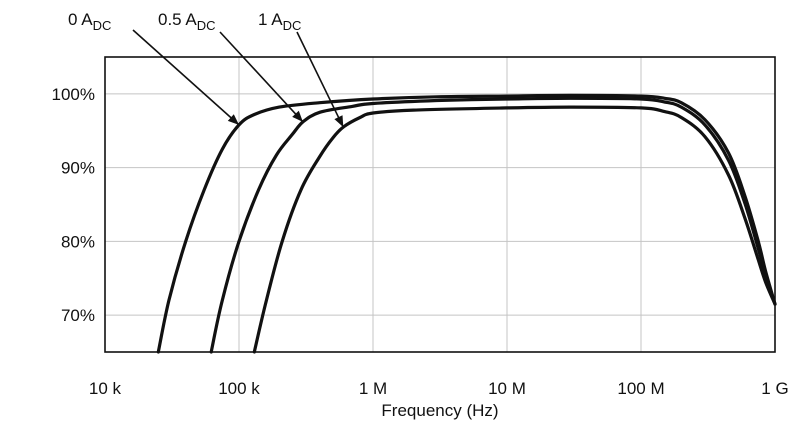 The image size is (812, 434). Describe the element at coordinates (80, 19) in the screenshot. I see `annotation-text: 0 A` at that location.